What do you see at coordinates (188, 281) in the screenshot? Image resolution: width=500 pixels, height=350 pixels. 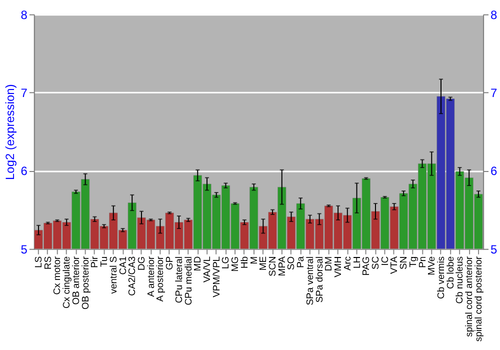 I see `x-tick-label: CPu medial` at bounding box center [188, 281].